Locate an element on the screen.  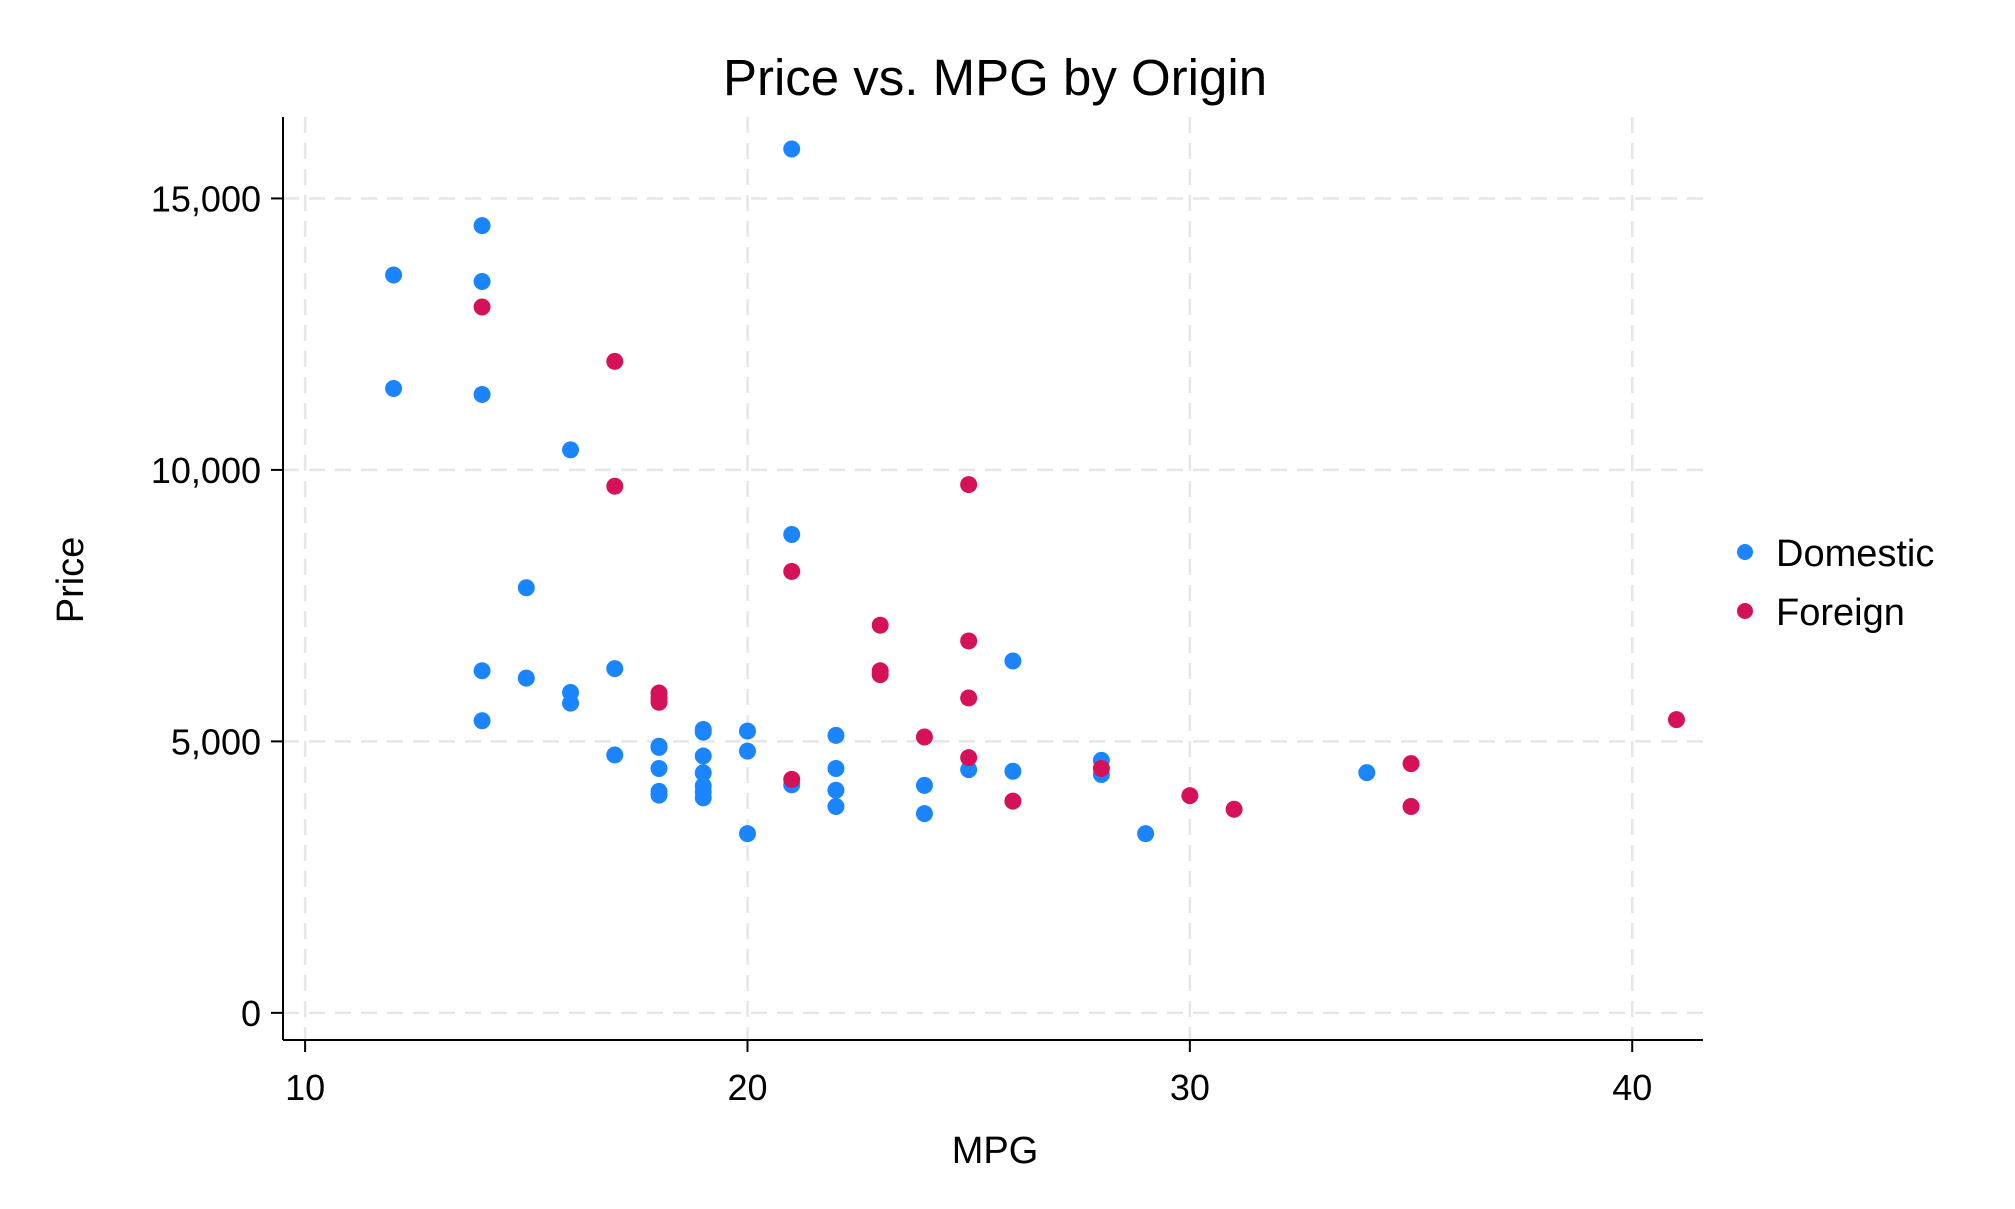
x-tick-label: 20 is located at coordinates (747, 1087).